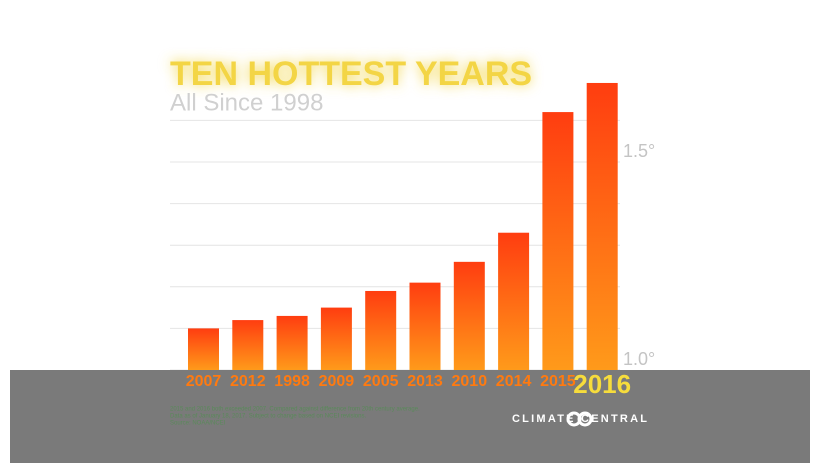 The height and width of the screenshot is (474, 820). I want to click on chart-subtitle: All Since 1998, so click(246, 102).